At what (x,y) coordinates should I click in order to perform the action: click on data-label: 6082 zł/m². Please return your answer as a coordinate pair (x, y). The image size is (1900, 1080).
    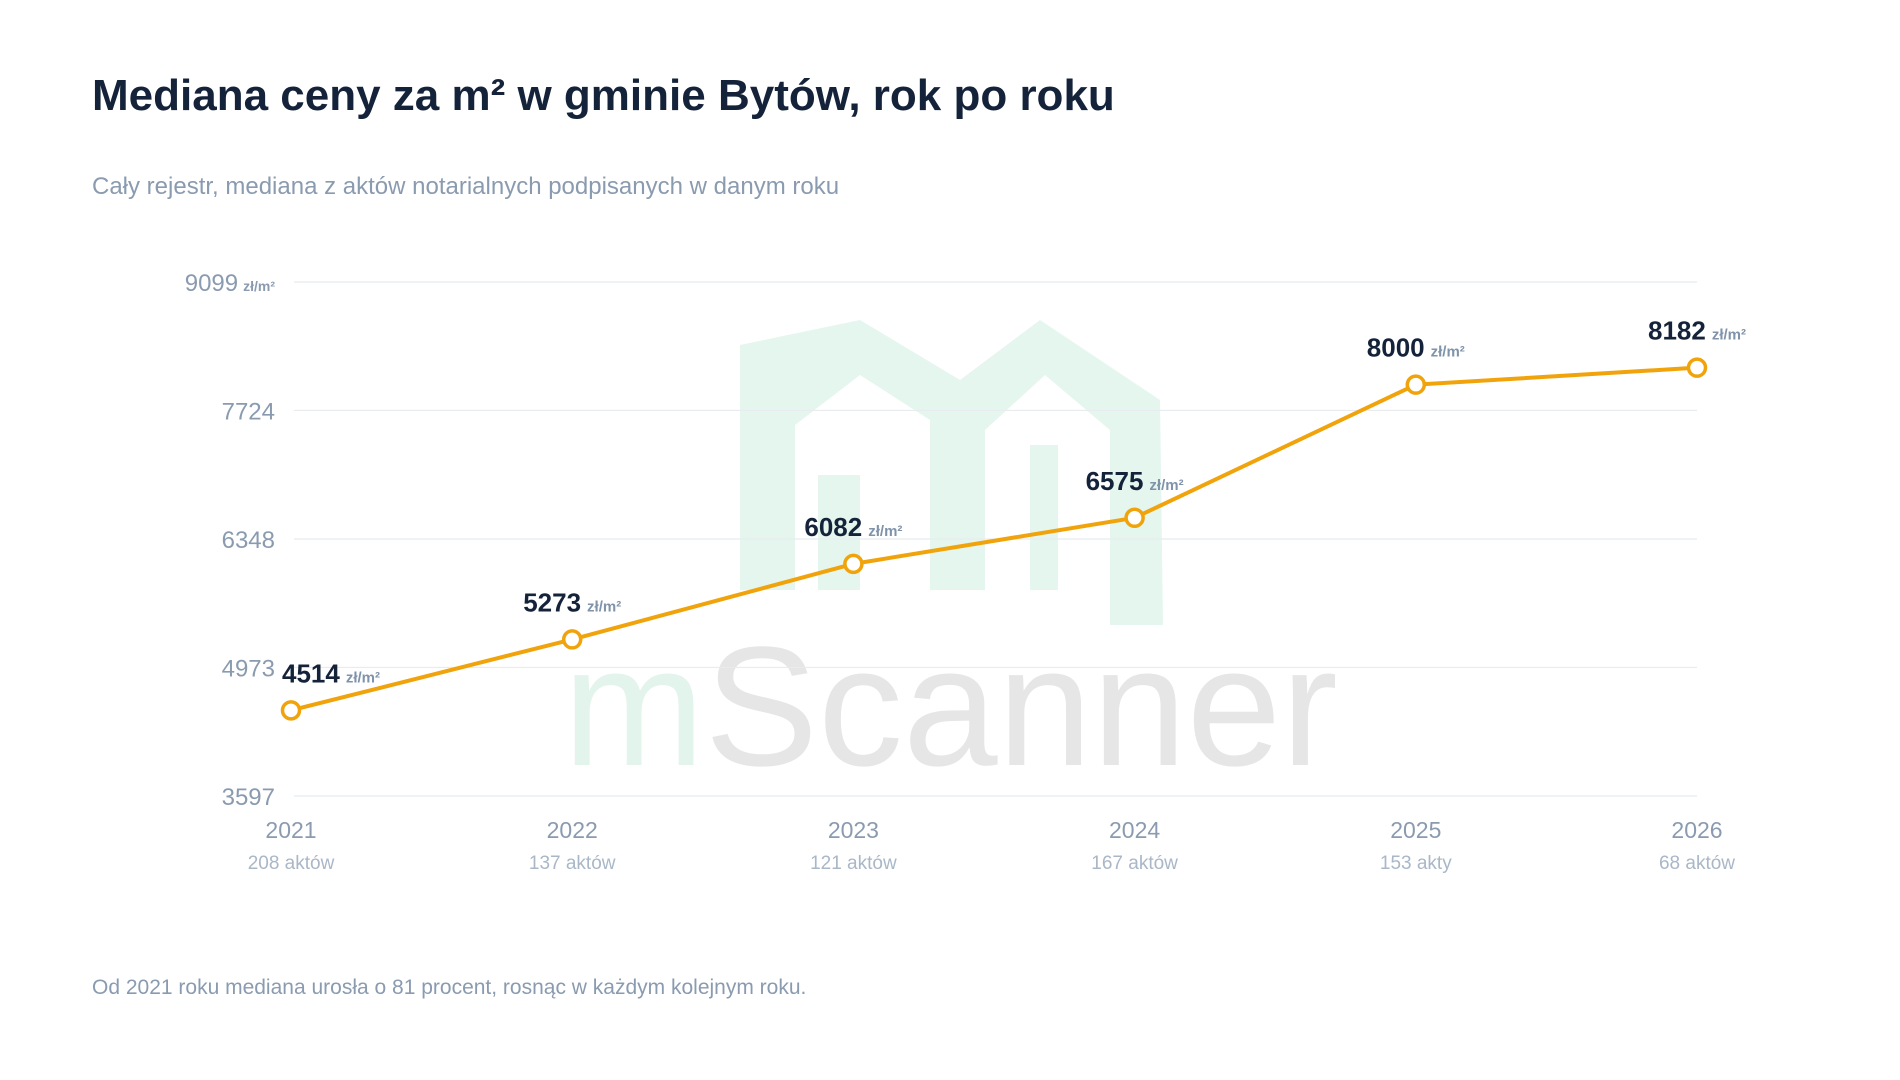
    Looking at the image, I should click on (853, 527).